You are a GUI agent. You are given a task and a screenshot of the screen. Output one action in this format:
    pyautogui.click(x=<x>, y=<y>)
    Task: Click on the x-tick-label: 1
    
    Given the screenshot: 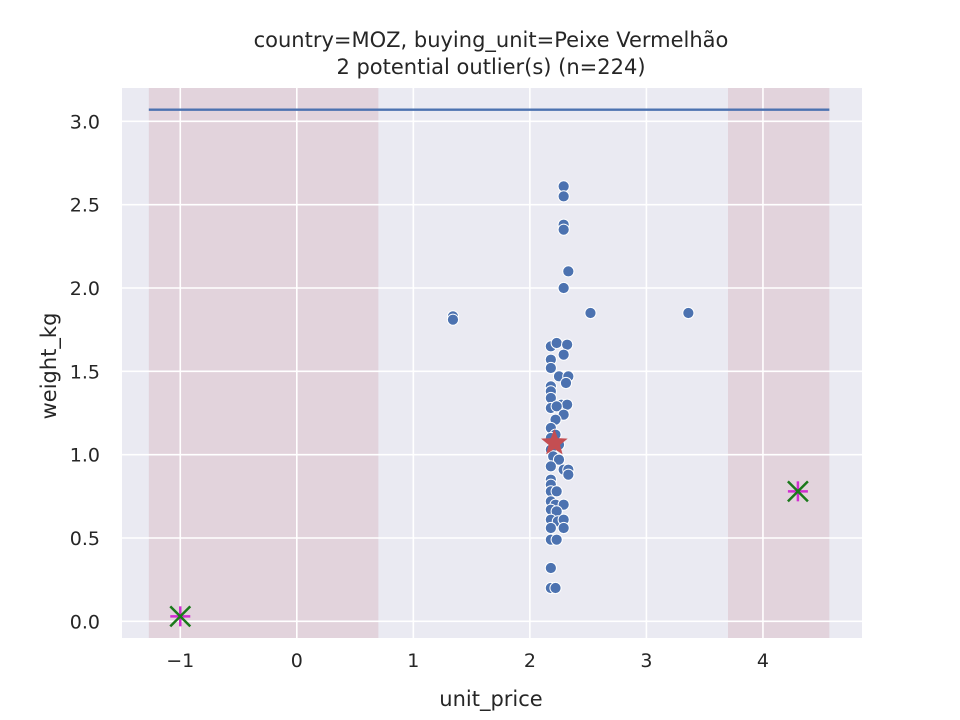 What is the action you would take?
    pyautogui.click(x=413, y=661)
    